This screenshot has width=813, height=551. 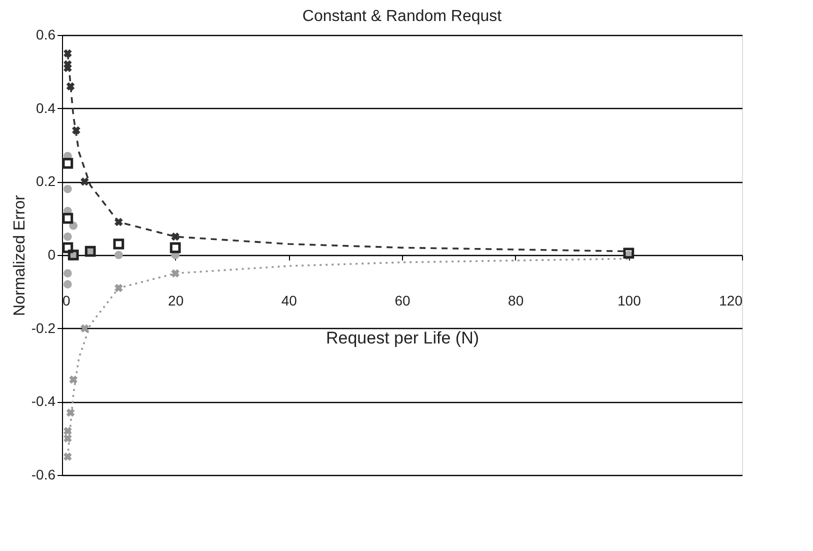 What do you see at coordinates (289, 300) in the screenshot?
I see `x-tick-label: 40` at bounding box center [289, 300].